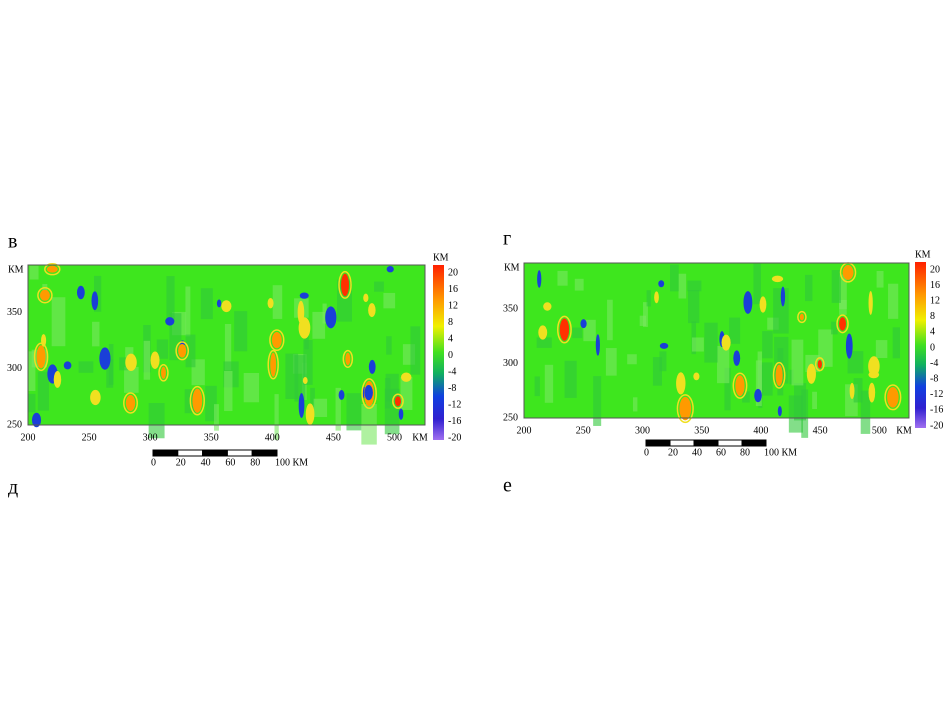 The height and width of the screenshot is (721, 948). What do you see at coordinates (920, 345) in the screenshot?
I see `colorbar` at bounding box center [920, 345].